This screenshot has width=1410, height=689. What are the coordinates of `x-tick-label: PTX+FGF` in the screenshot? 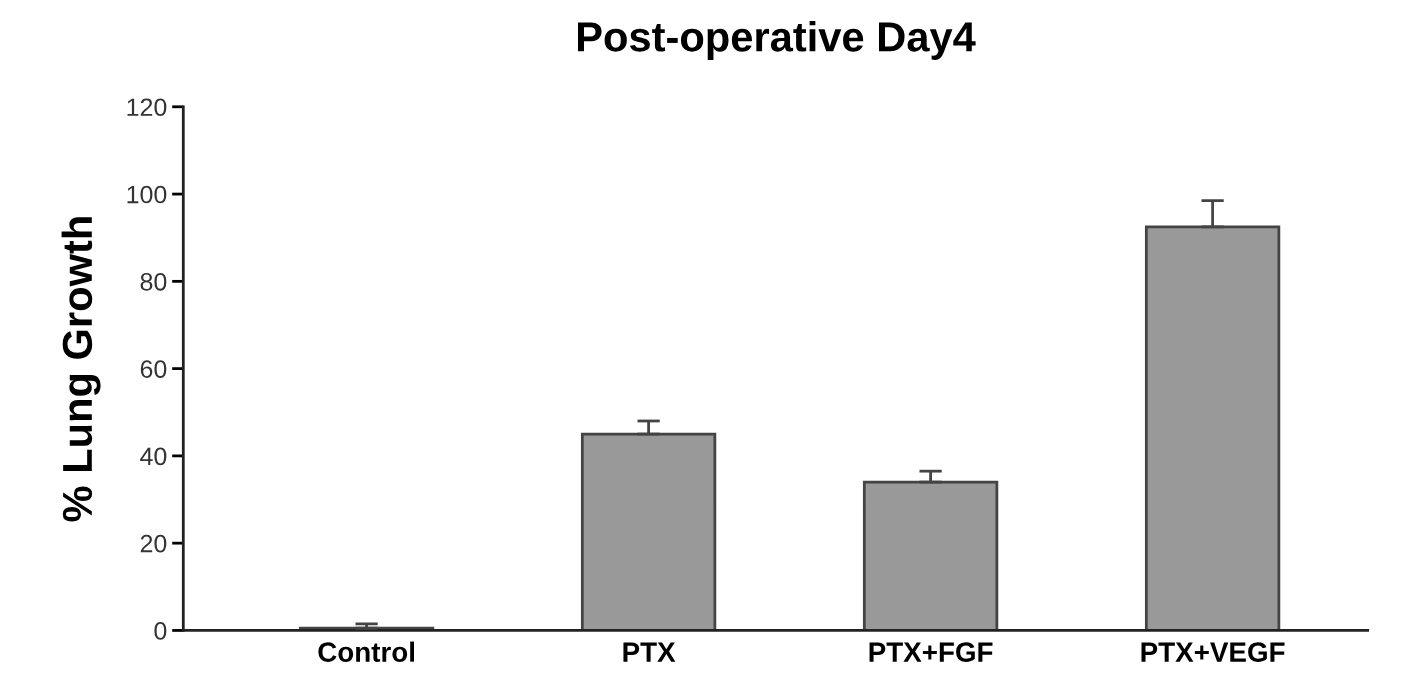 It's located at (931, 652).